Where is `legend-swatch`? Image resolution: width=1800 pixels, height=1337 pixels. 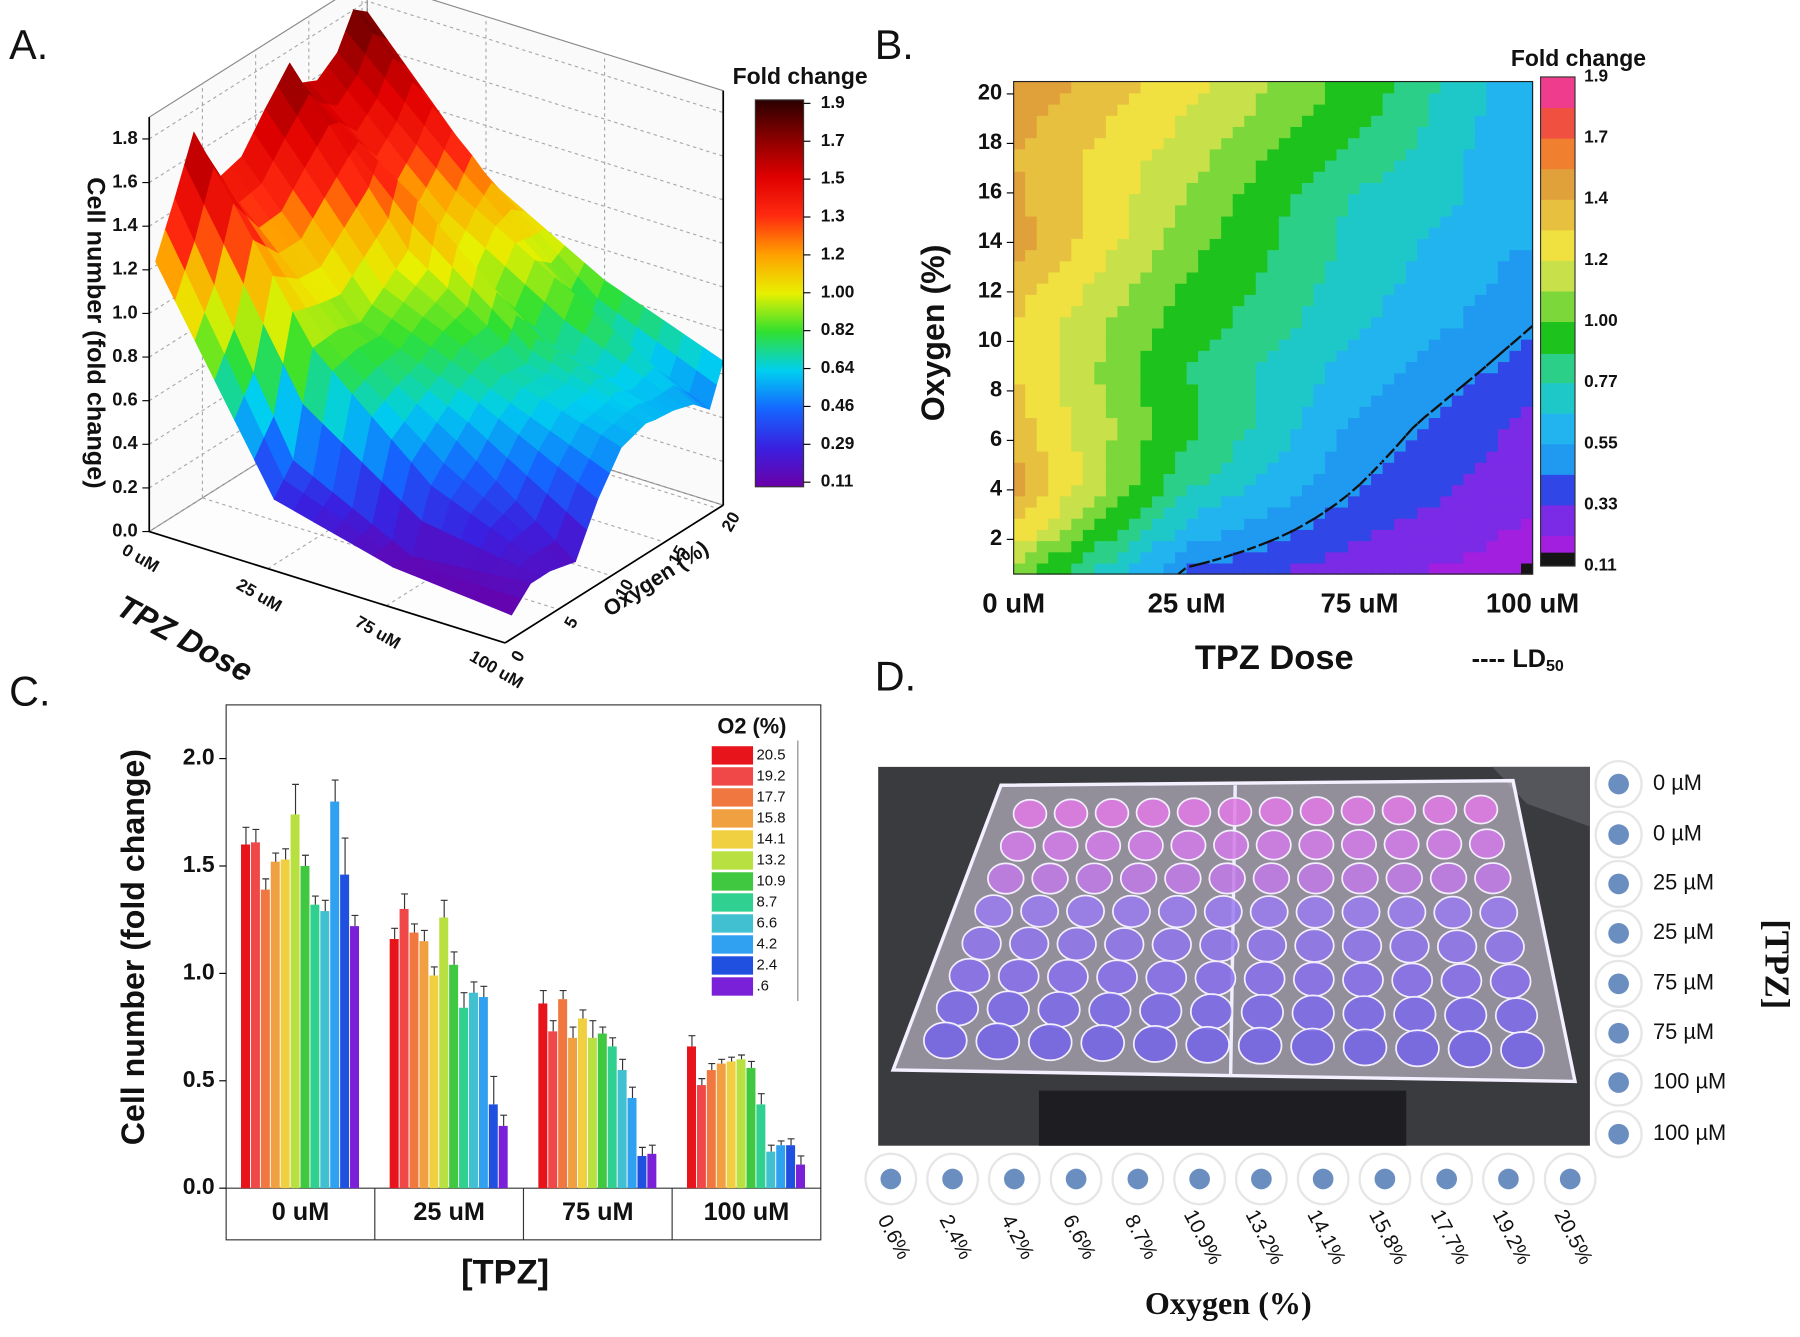 legend-swatch is located at coordinates (732, 923).